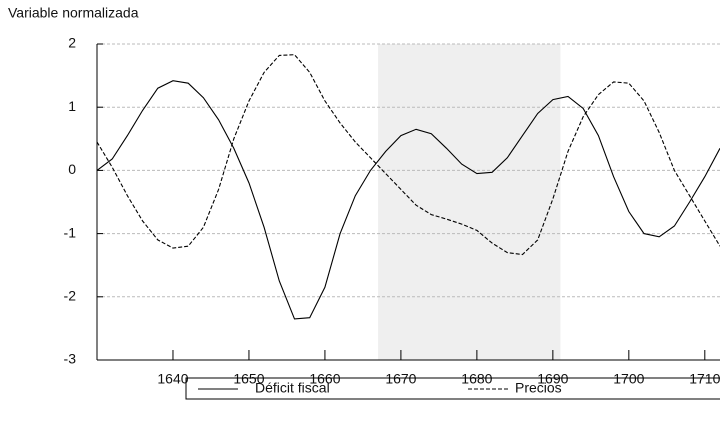  I want to click on x-tick-label: 1650, so click(248, 379).